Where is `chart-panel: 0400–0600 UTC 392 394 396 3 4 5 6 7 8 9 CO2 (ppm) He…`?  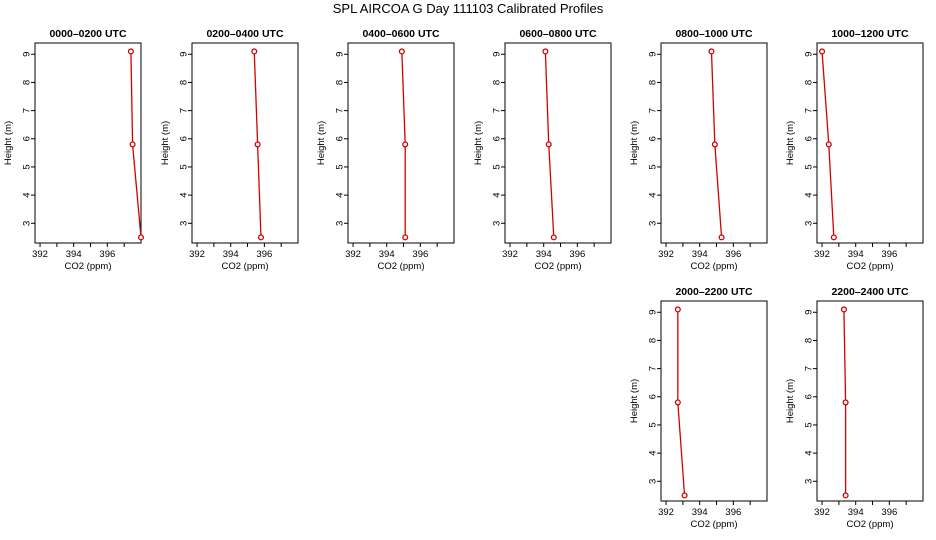 chart-panel: 0400–0600 UTC 392 394 396 3 4 5 6 7 8 9 CO2 (ppm) He… is located at coordinates (385, 150).